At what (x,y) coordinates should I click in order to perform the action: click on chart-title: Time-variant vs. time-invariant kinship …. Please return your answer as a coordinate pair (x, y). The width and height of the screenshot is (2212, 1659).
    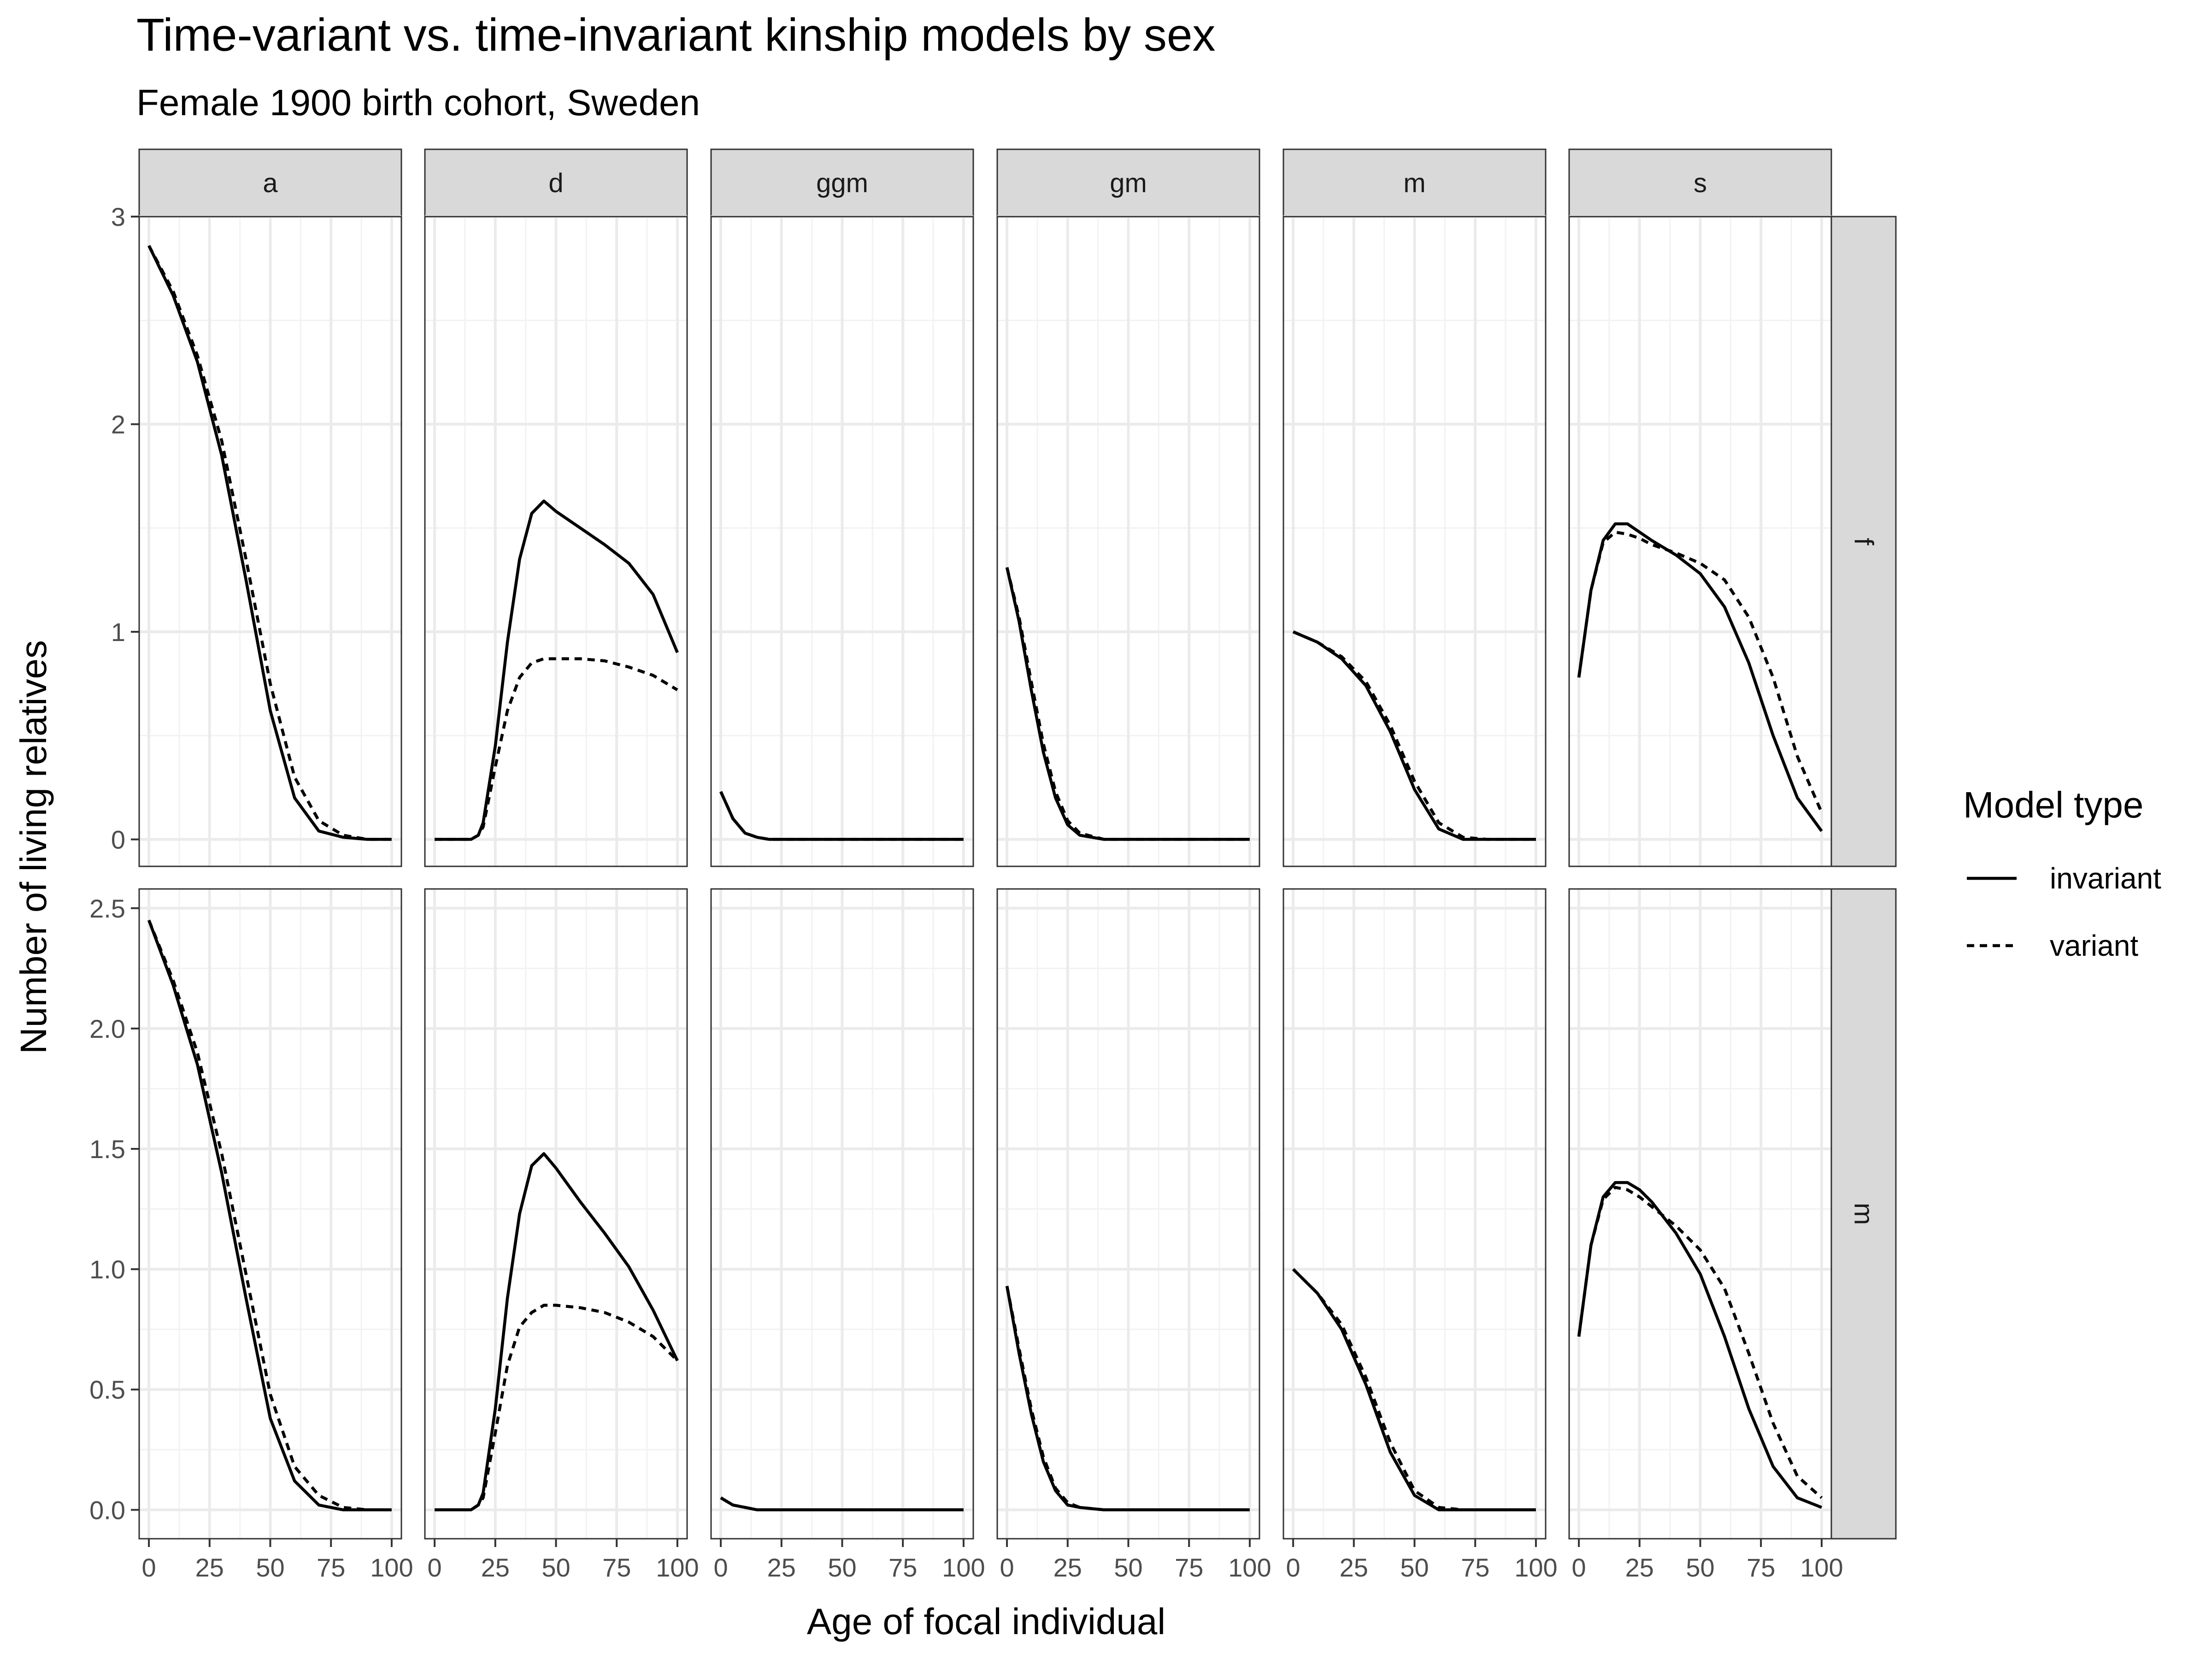
    Looking at the image, I should click on (676, 35).